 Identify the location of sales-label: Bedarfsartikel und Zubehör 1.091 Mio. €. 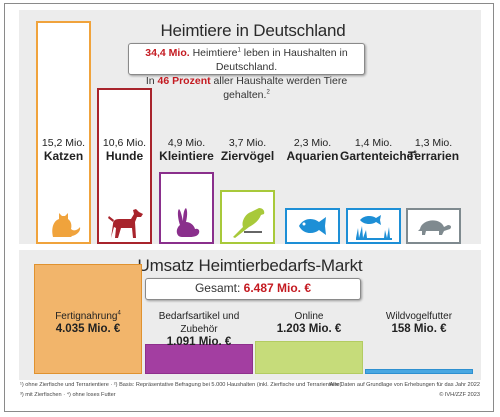
(199, 329).